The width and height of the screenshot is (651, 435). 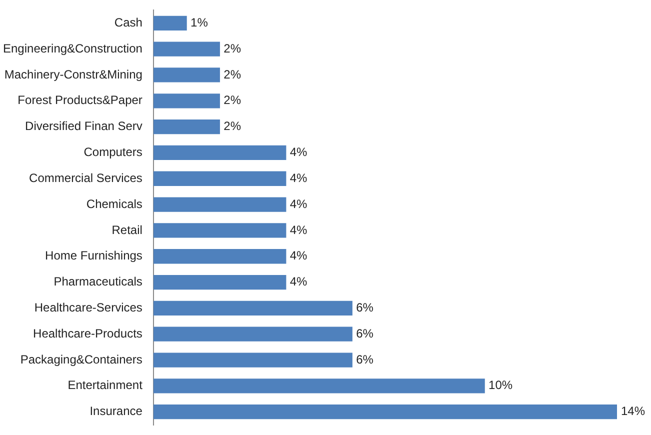 I want to click on y-tick-label: Healthcare-Services, so click(x=88, y=307).